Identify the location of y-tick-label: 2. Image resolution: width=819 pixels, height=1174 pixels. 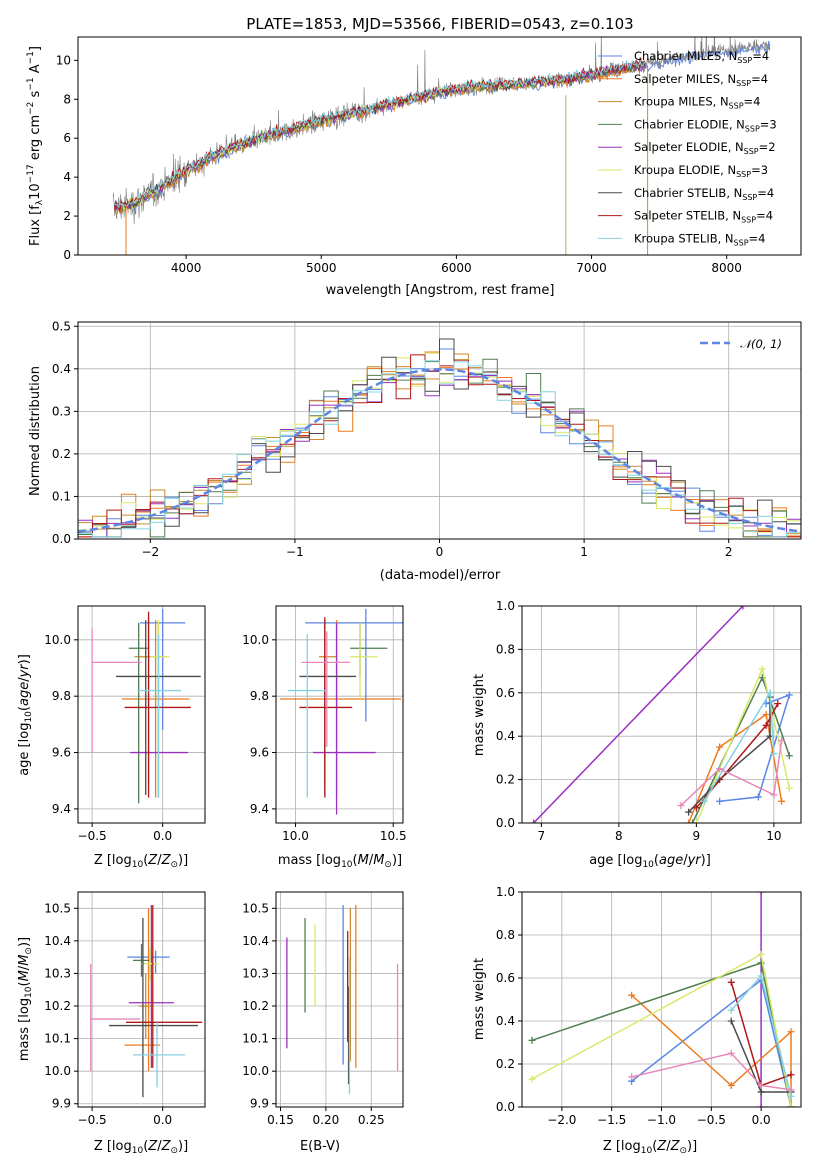
(67, 216).